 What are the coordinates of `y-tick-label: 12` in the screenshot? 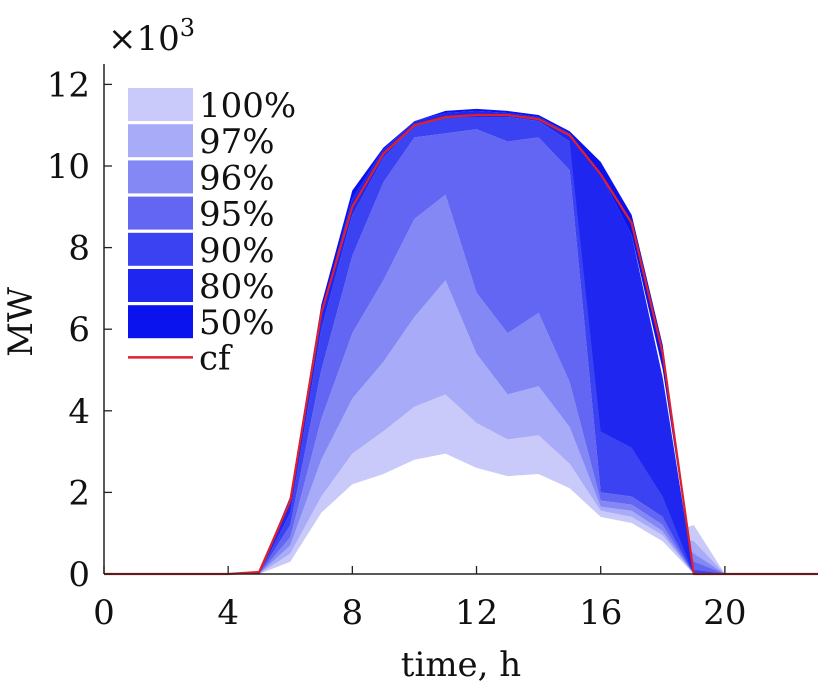 It's located at (68, 85).